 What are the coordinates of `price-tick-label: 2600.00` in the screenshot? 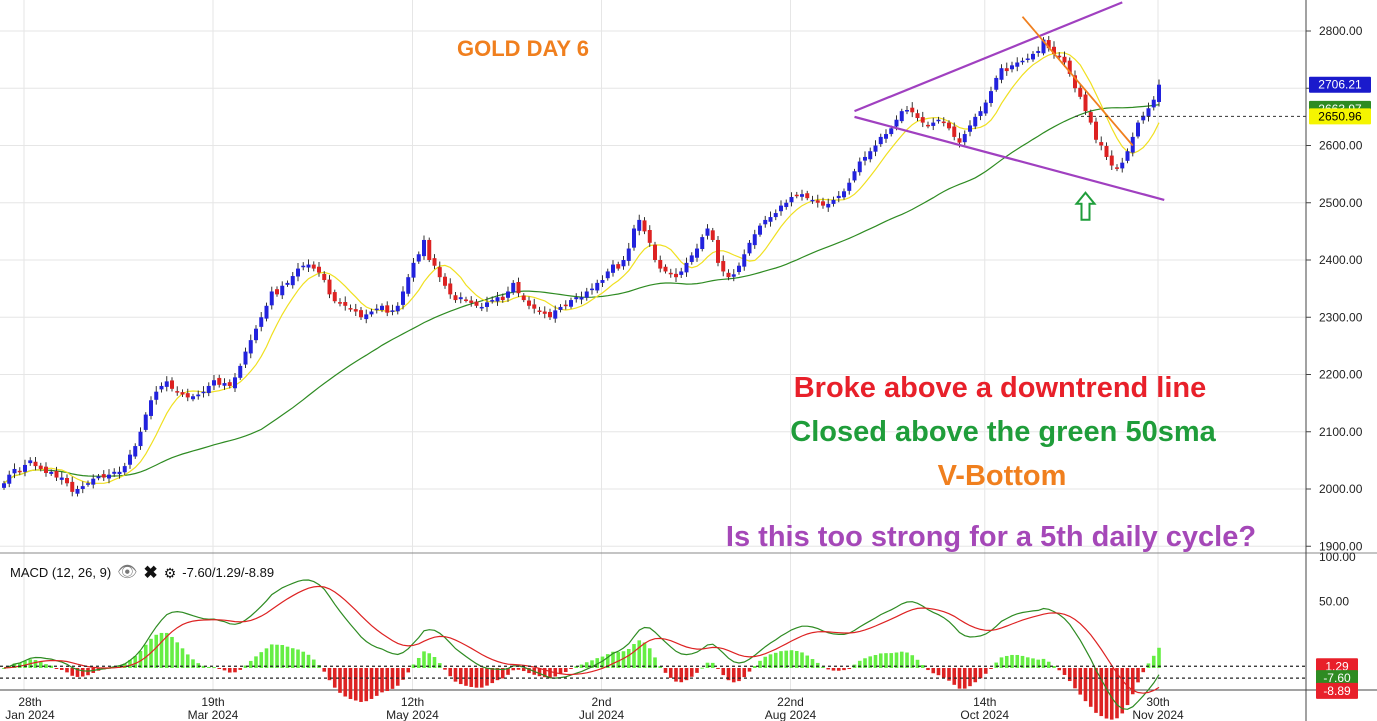 It's located at (1341, 146).